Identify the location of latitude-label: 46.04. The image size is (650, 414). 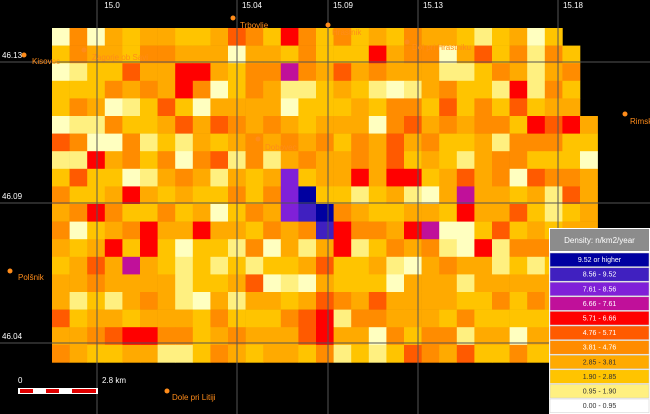
(12, 336).